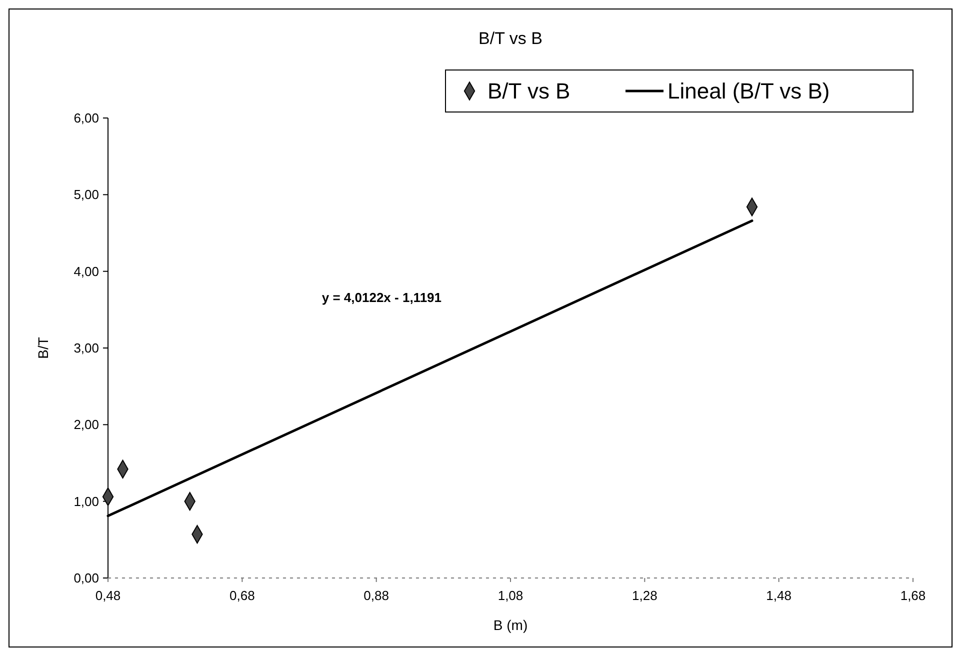 The width and height of the screenshot is (953, 650). What do you see at coordinates (86, 501) in the screenshot?
I see `y-tick-label: 1,00` at bounding box center [86, 501].